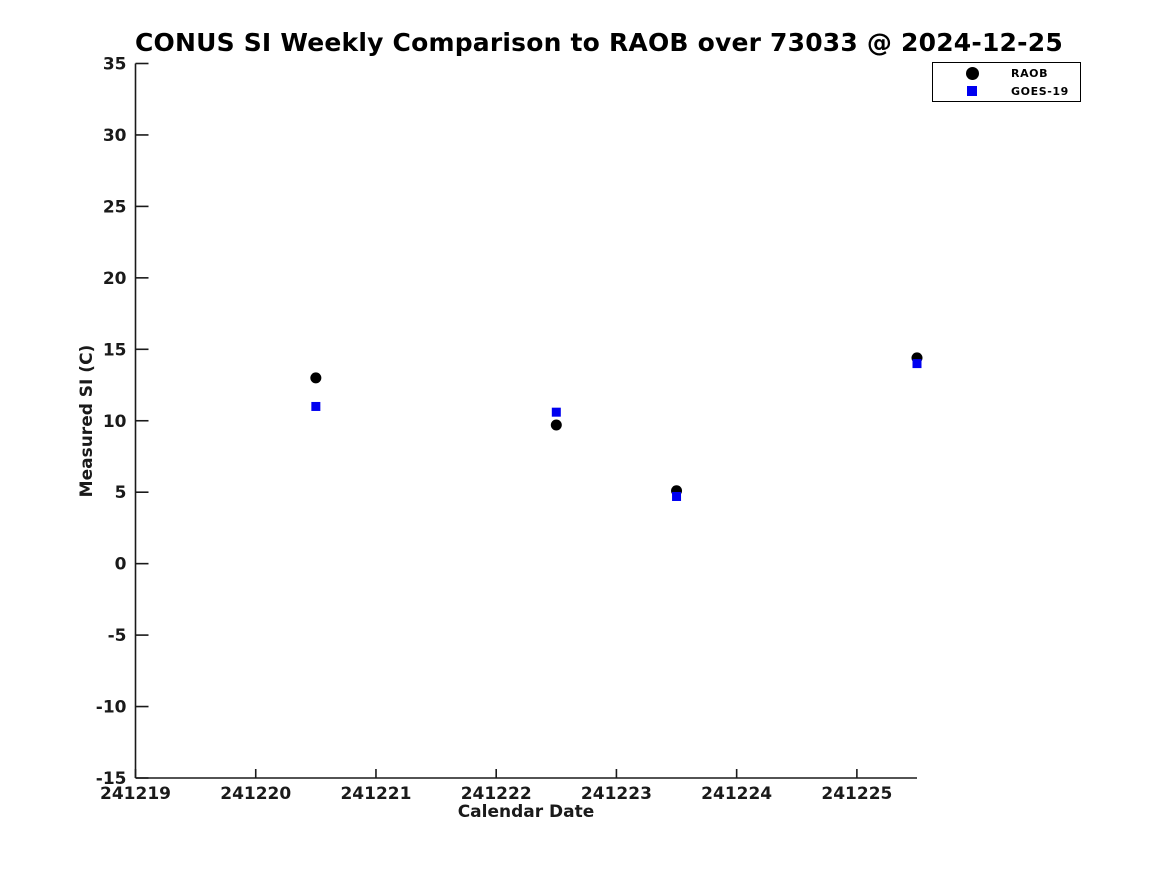 The width and height of the screenshot is (1167, 875). What do you see at coordinates (121, 493) in the screenshot?
I see `y-tick-label: 5` at bounding box center [121, 493].